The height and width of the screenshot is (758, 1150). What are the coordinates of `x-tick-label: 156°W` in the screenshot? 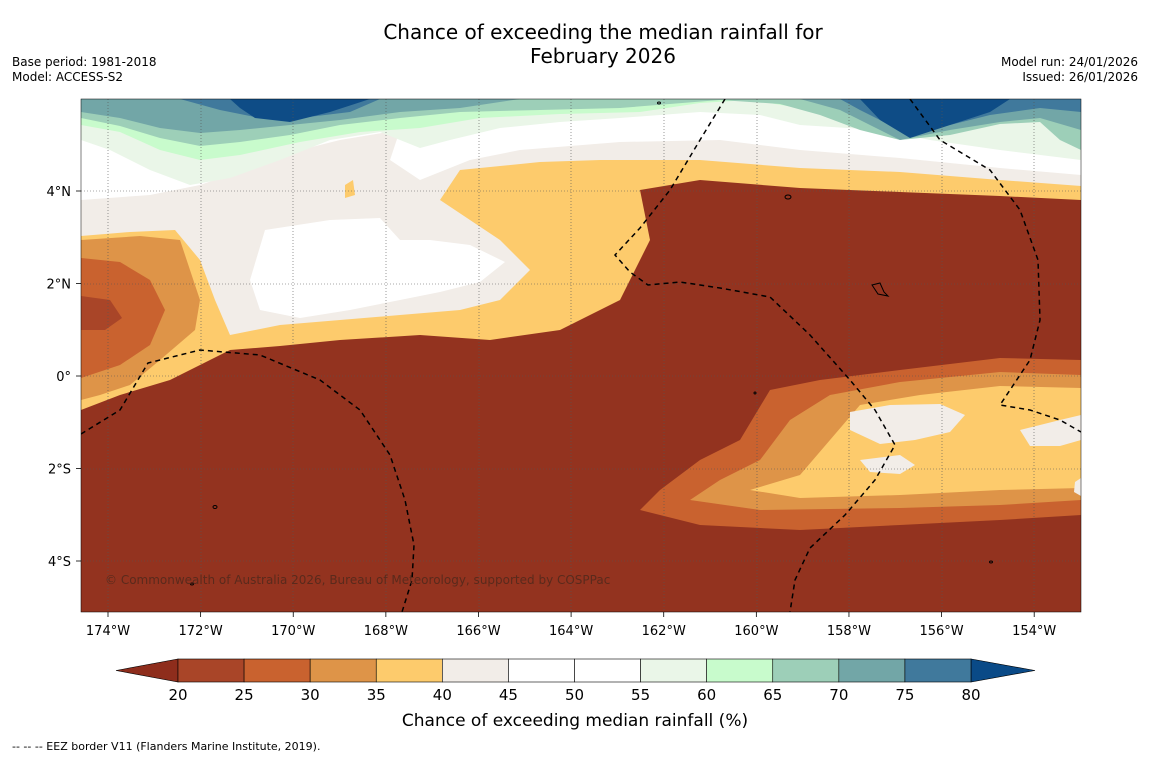 It's located at (941, 631).